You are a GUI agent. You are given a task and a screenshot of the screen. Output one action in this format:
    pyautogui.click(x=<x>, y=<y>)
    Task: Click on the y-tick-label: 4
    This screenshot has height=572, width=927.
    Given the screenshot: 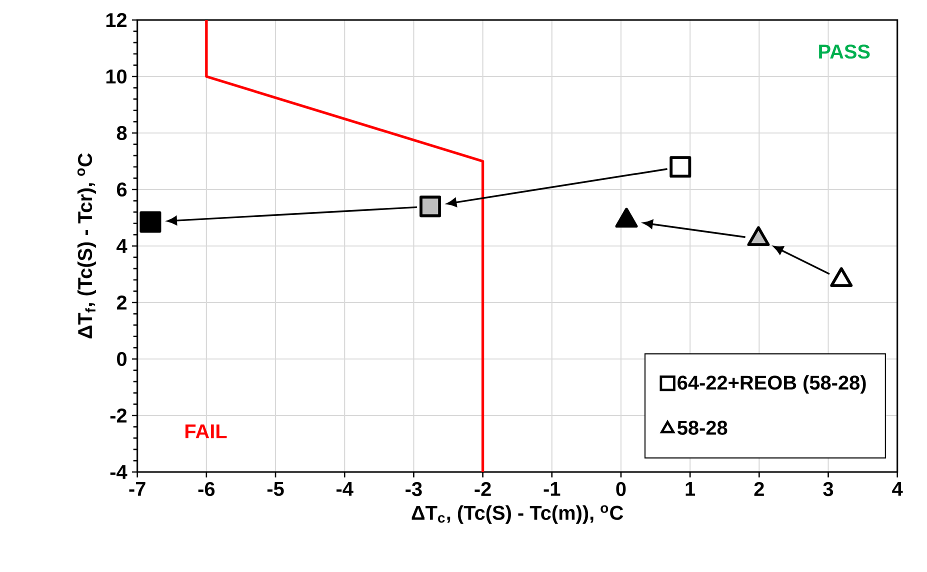 What is the action you would take?
    pyautogui.click(x=122, y=246)
    